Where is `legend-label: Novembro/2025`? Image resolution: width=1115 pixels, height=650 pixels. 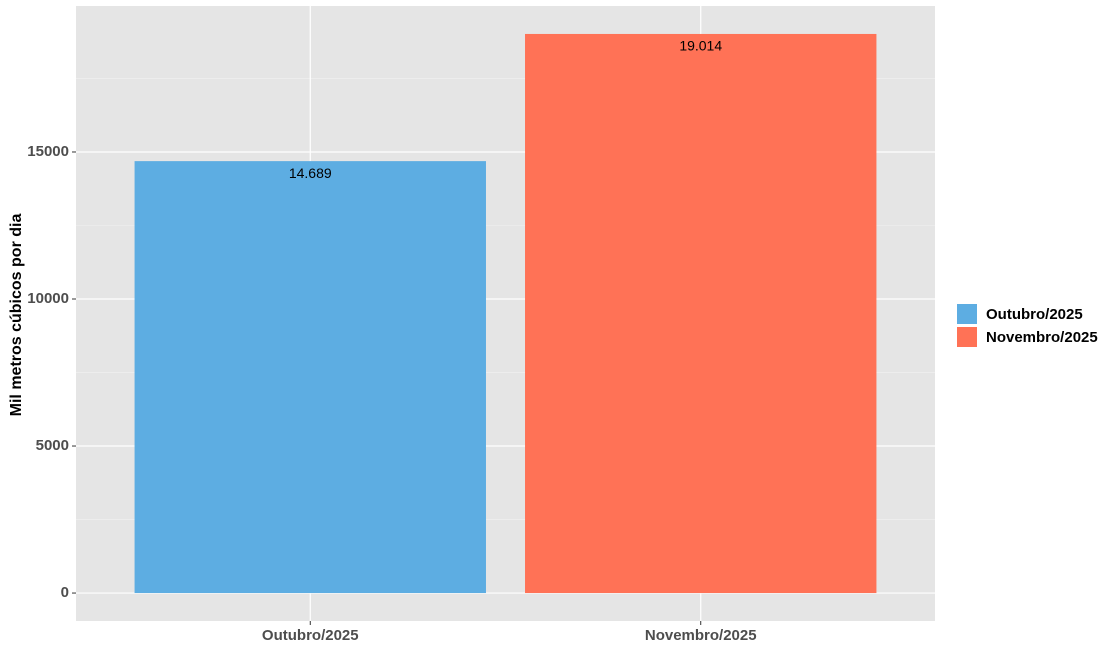
legend-label: Novembro/2025 is located at coordinates (1042, 337).